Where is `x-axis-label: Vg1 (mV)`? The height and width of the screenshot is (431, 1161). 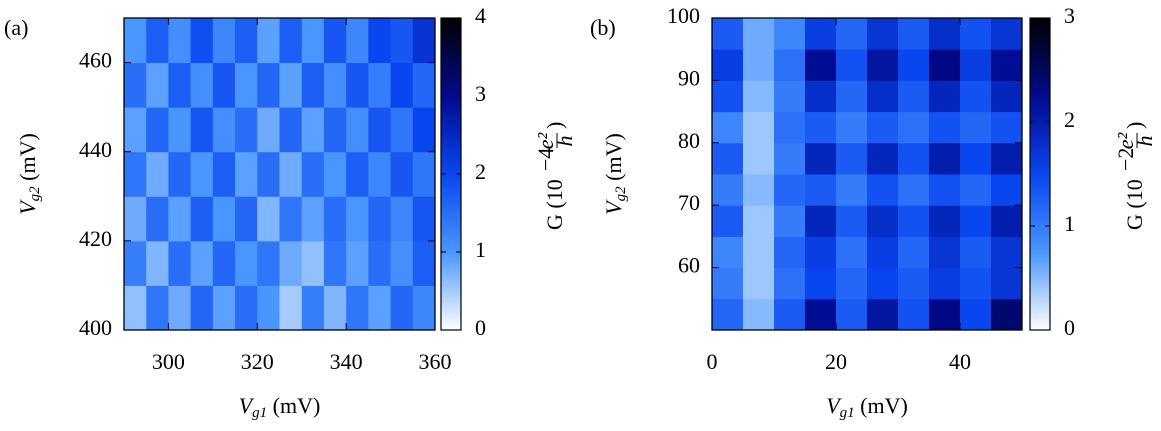
x-axis-label: Vg1 (mV) is located at coordinates (867, 407).